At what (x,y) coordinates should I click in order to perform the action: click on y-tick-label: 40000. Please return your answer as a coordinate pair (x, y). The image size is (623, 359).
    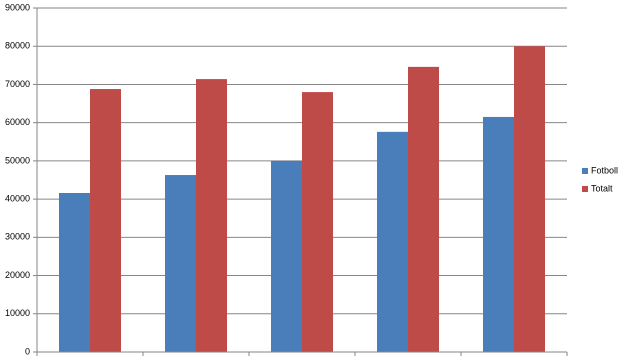
    Looking at the image, I should click on (17, 198).